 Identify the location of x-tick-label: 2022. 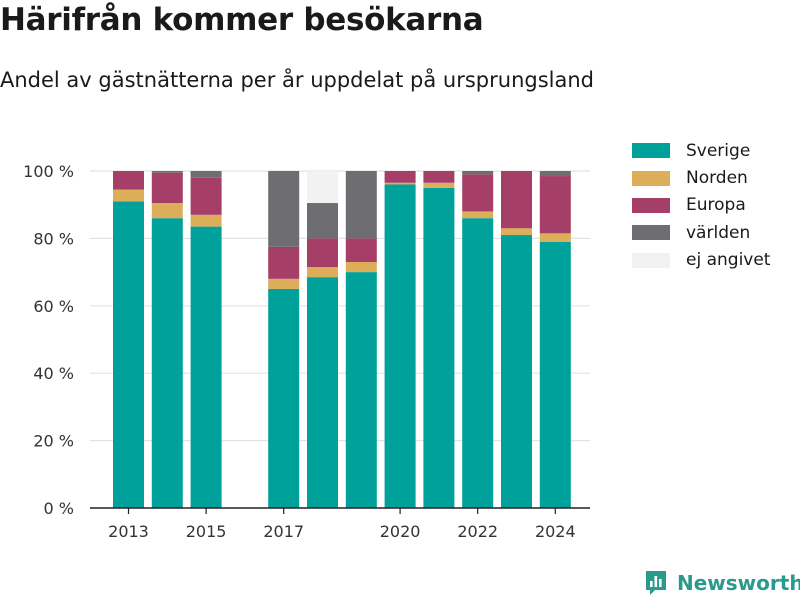
(477, 531).